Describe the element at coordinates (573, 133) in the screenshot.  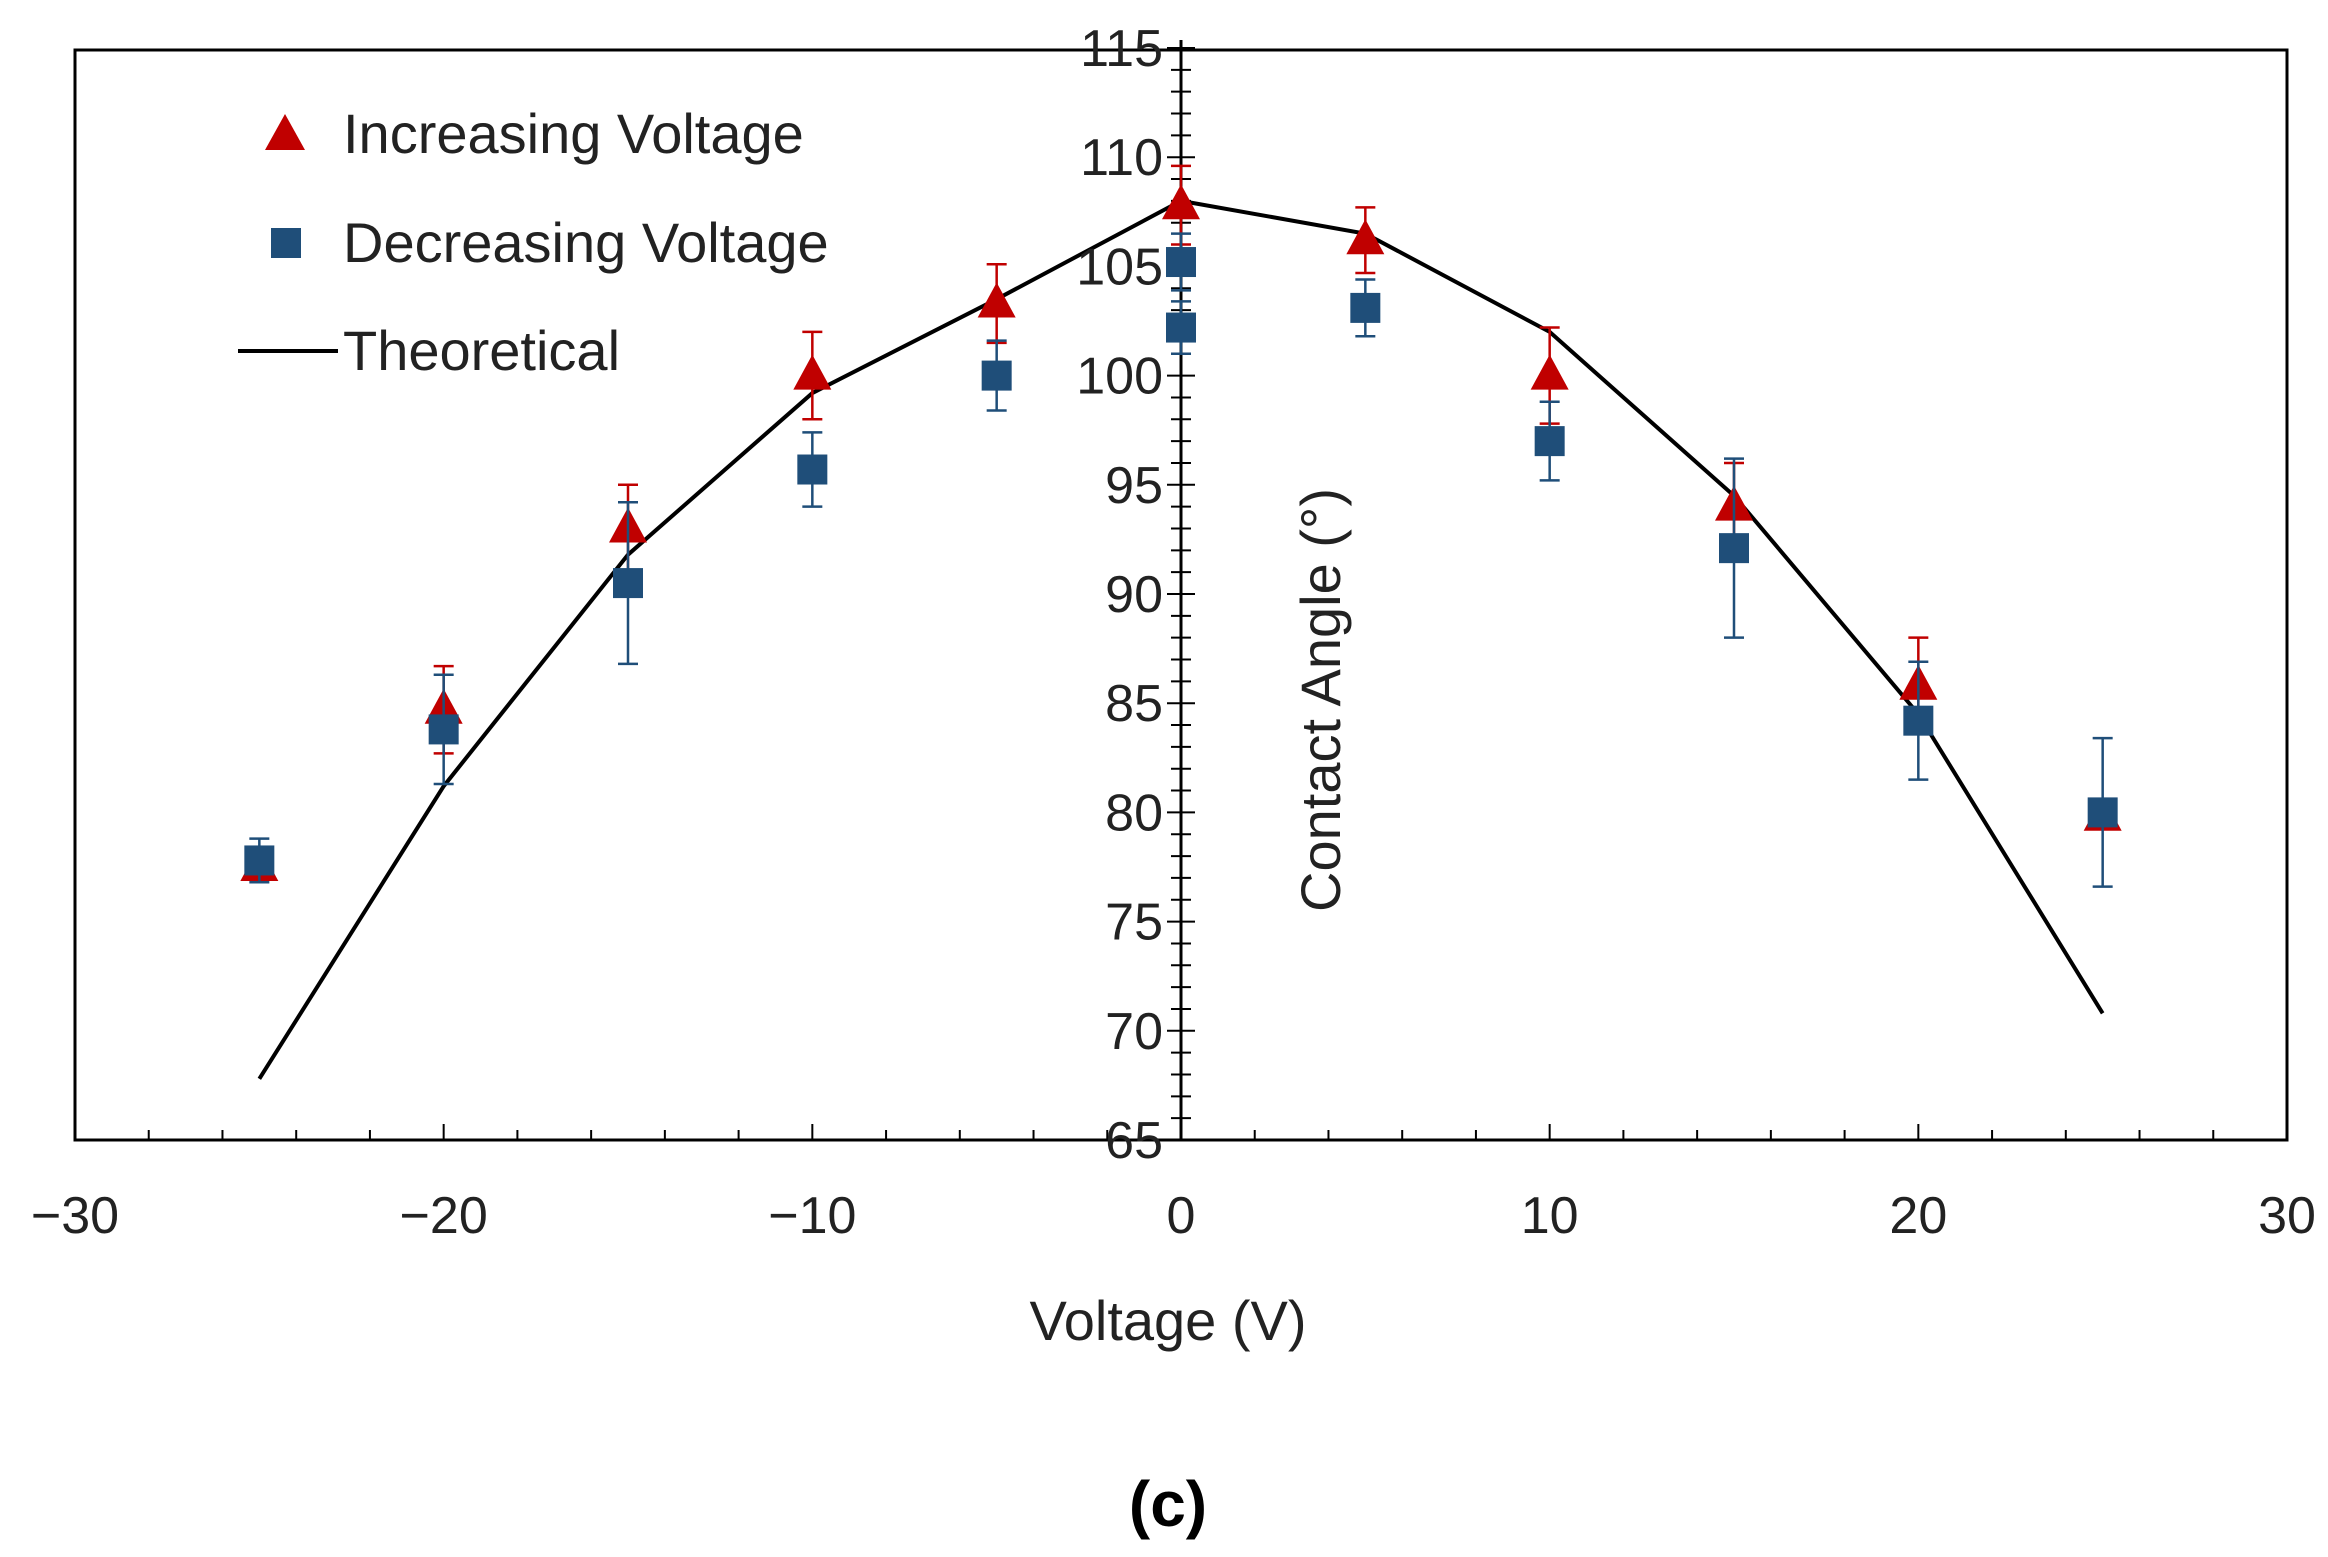
I see `legend-label-increasing: Increasing Voltage` at that location.